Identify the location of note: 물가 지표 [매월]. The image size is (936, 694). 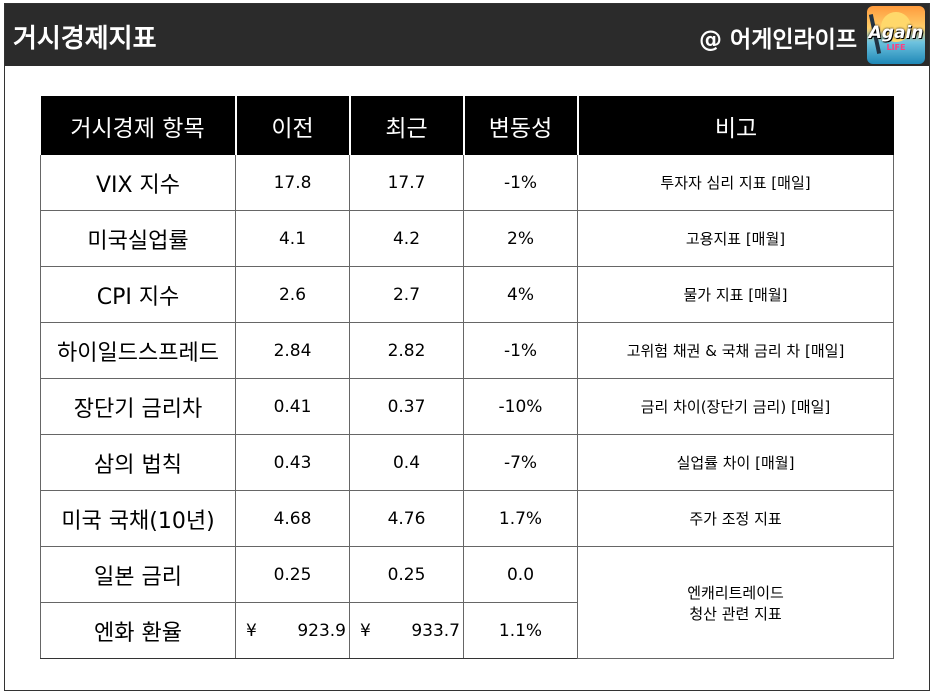
(735, 294).